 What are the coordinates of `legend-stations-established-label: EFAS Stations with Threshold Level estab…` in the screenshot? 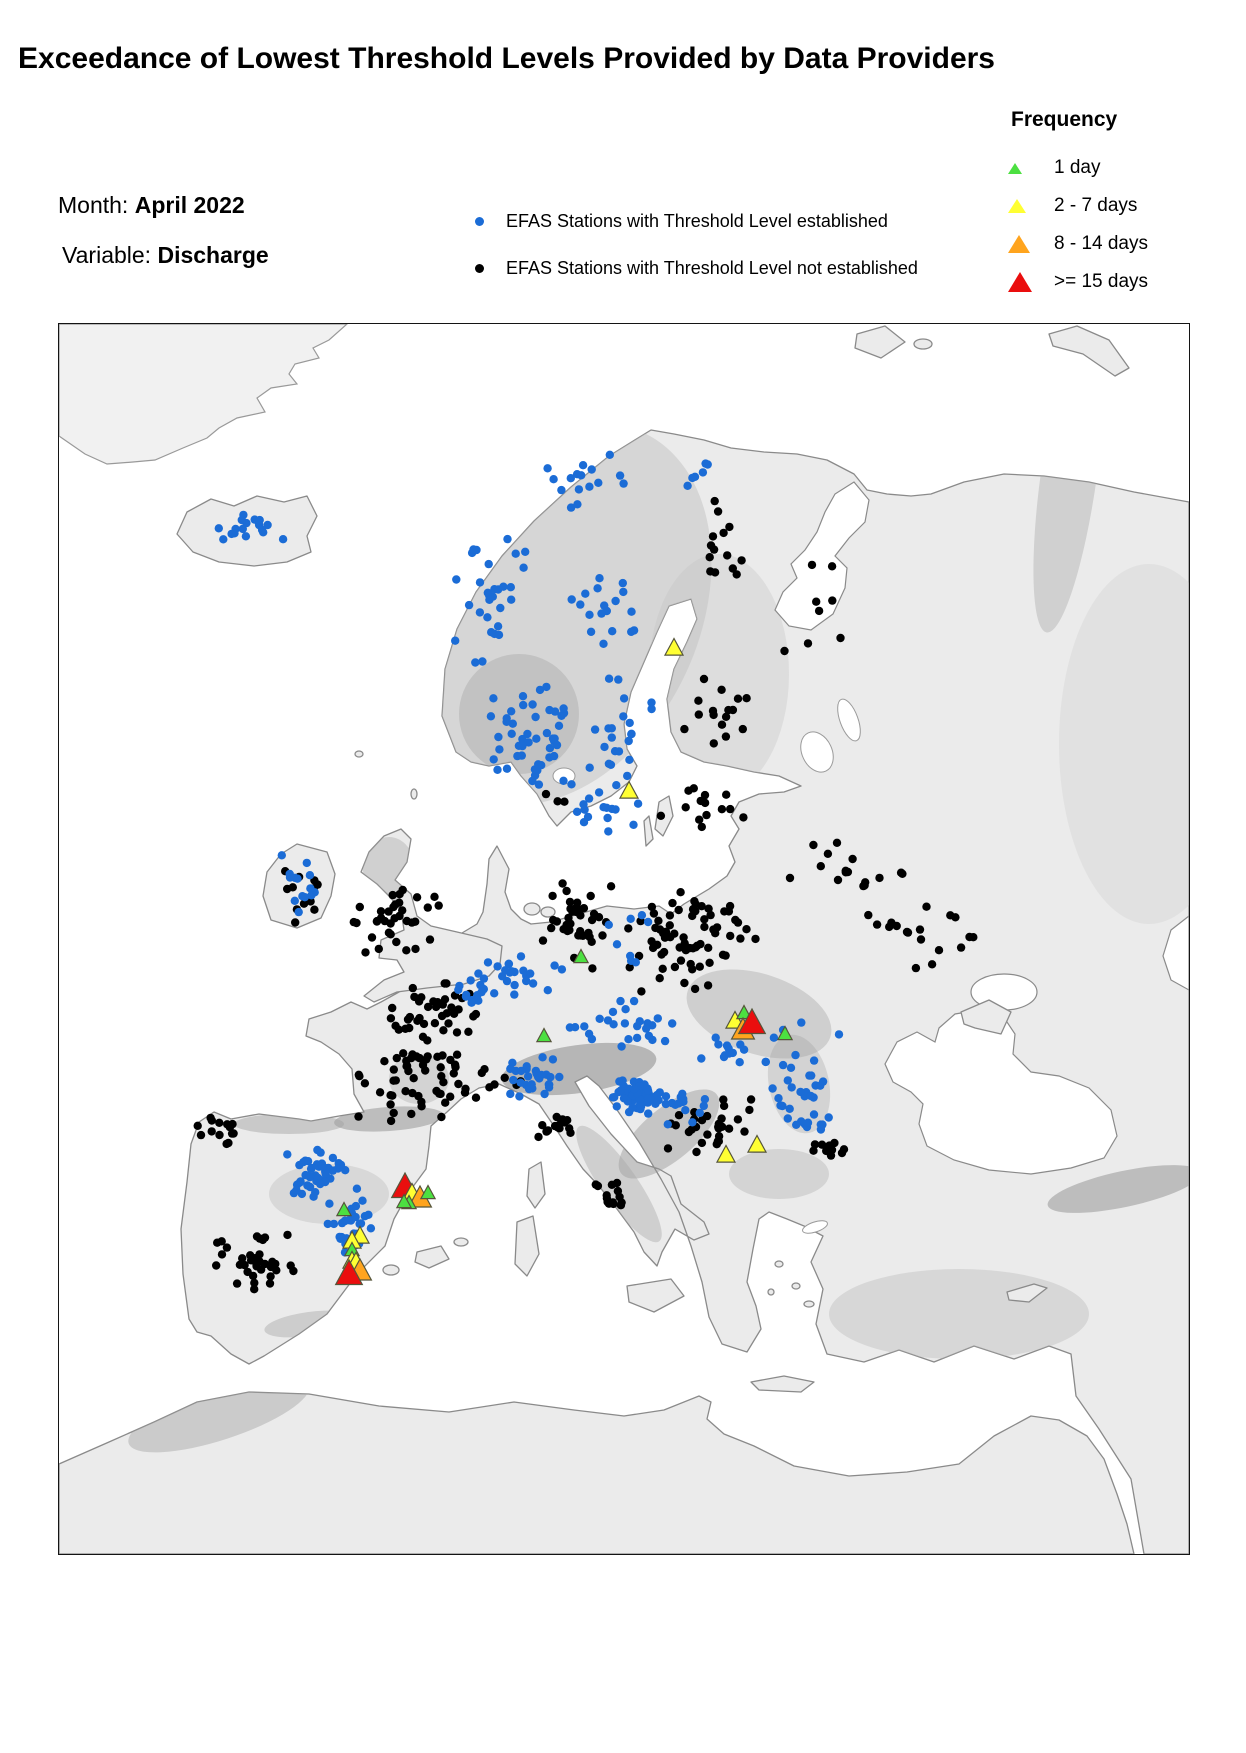 It's located at (697, 221).